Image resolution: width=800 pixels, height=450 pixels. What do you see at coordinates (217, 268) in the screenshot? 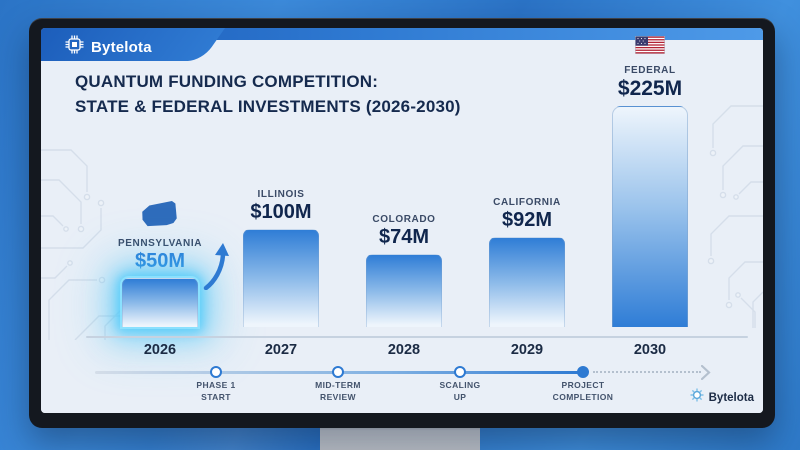
I see `growth-arrow-icon` at bounding box center [217, 268].